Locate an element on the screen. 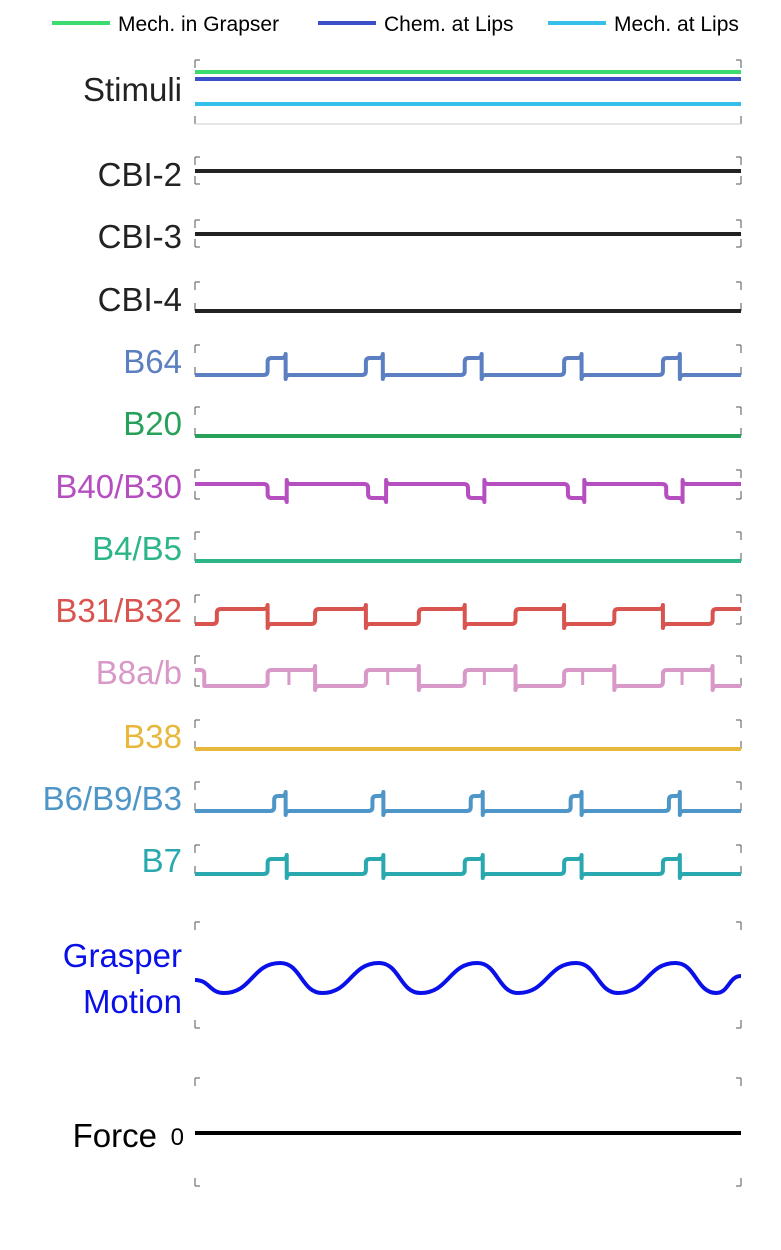 Image resolution: width=781 pixels, height=1250 pixels. panel-label: CBI-3 is located at coordinates (140, 236).